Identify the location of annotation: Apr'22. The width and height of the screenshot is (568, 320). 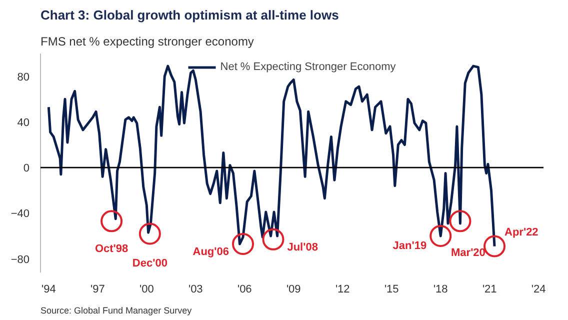
(521, 232).